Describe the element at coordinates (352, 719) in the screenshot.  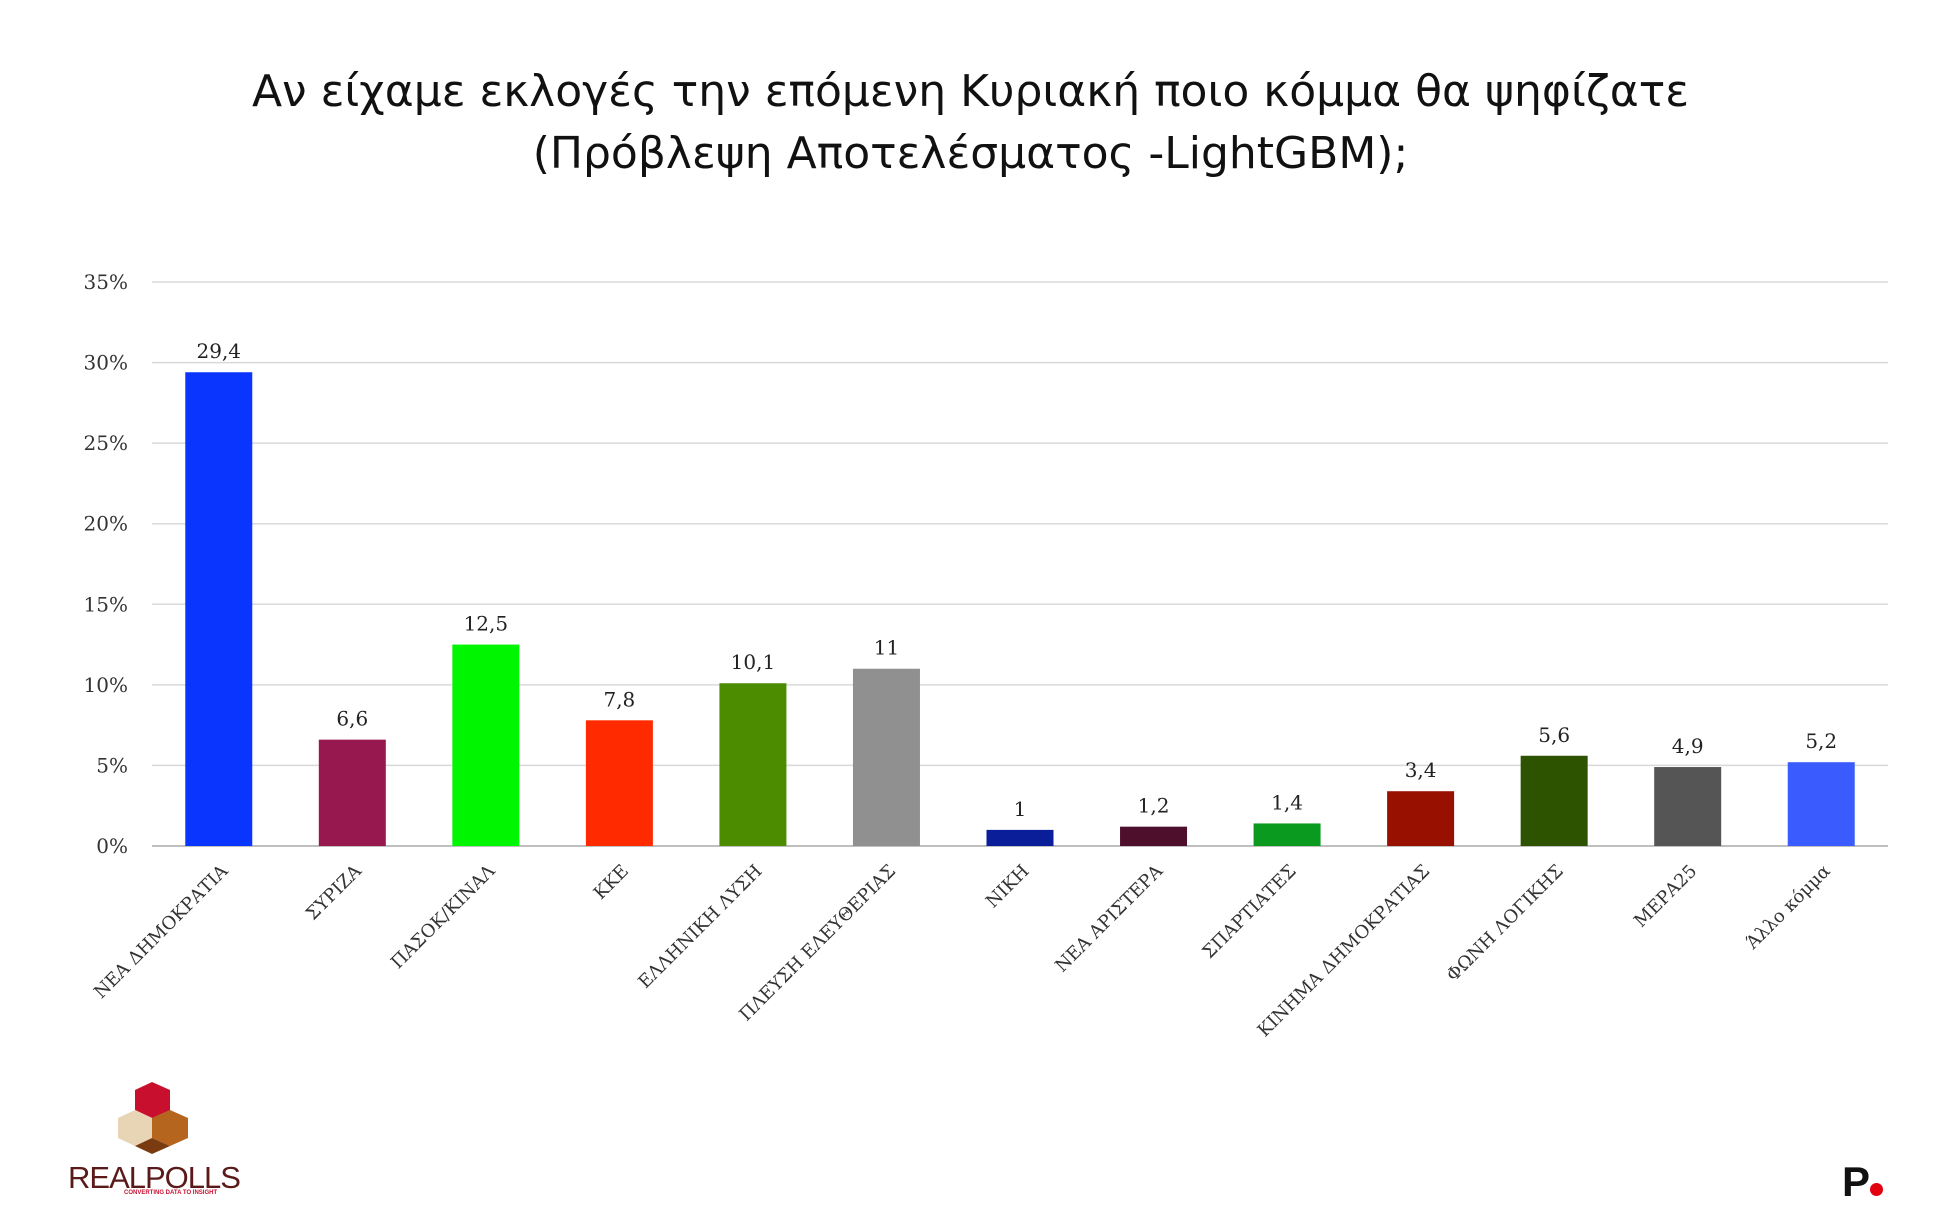
I see `data-label: 6,6` at that location.